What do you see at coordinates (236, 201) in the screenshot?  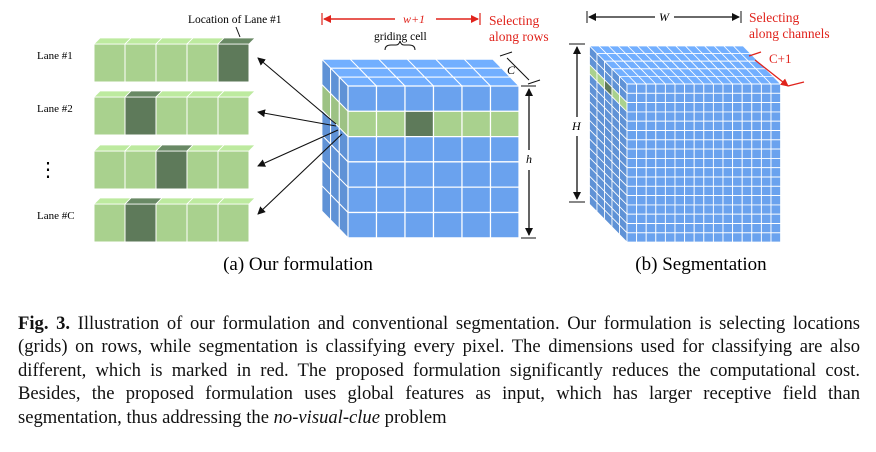 I see `strip-cell-top` at bounding box center [236, 201].